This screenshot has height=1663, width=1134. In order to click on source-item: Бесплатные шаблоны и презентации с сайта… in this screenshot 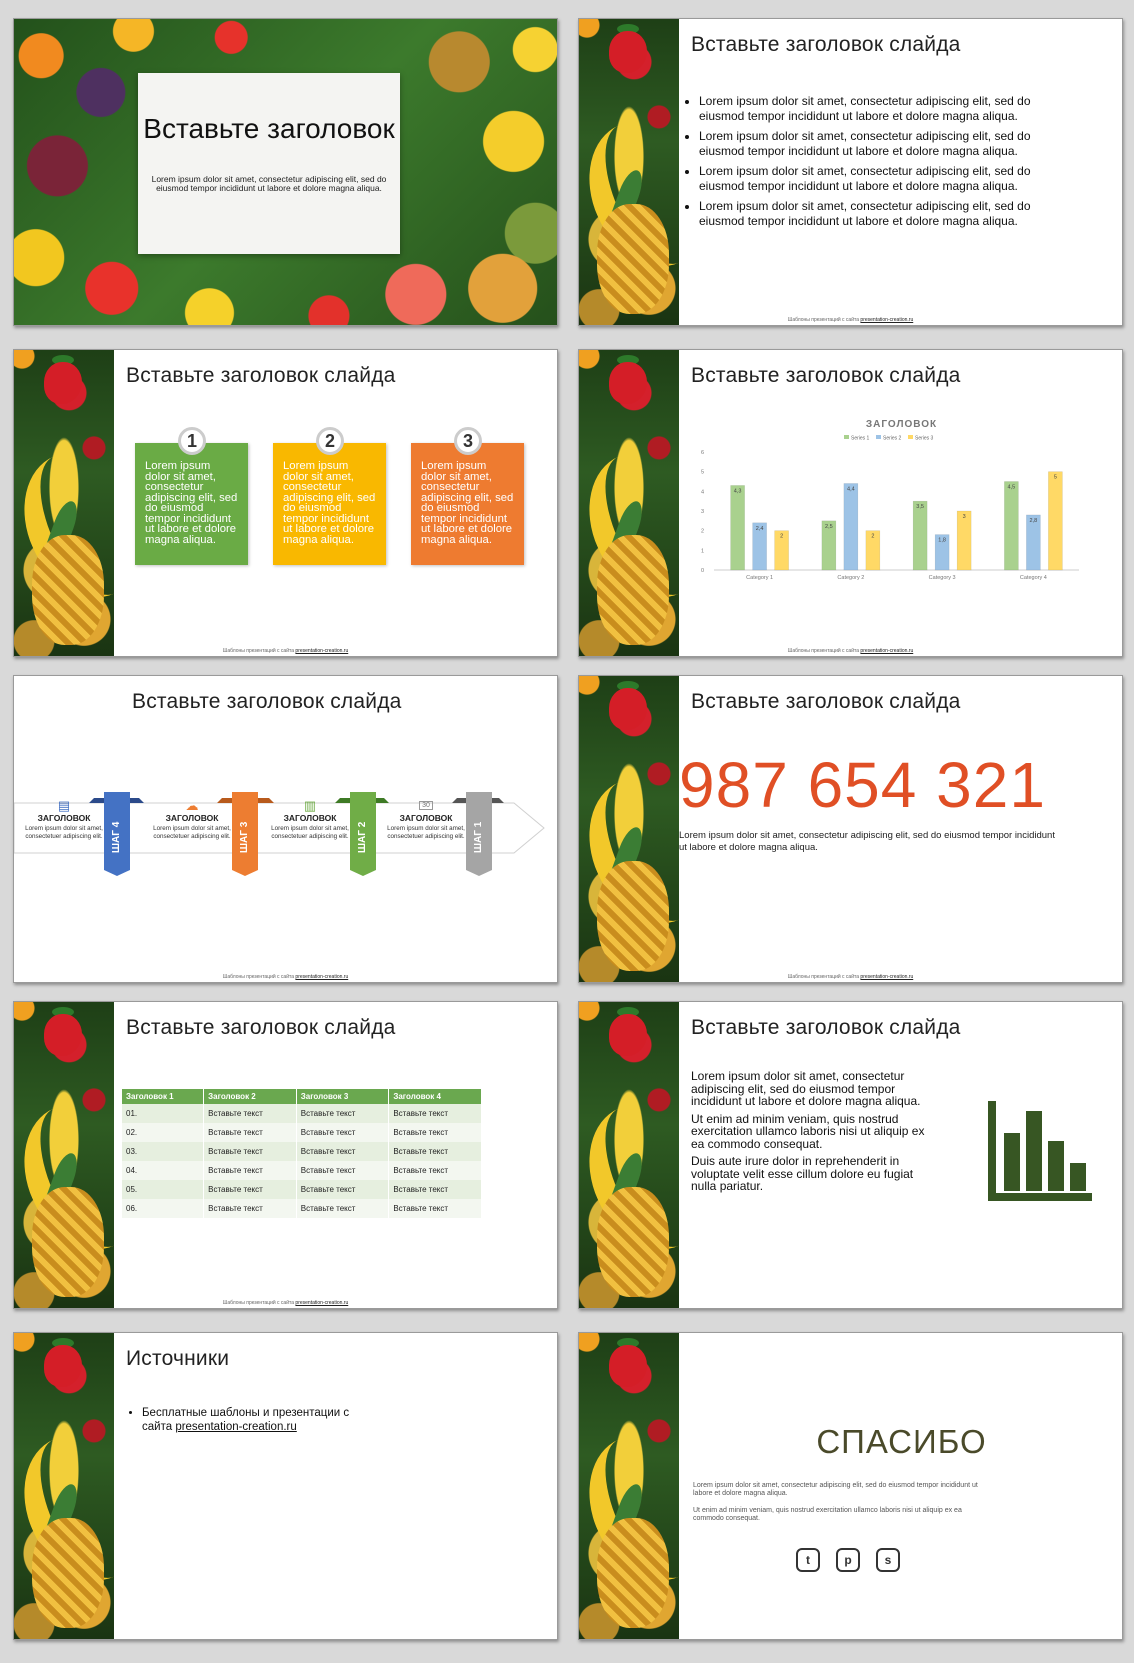, I will do `click(262, 1420)`.